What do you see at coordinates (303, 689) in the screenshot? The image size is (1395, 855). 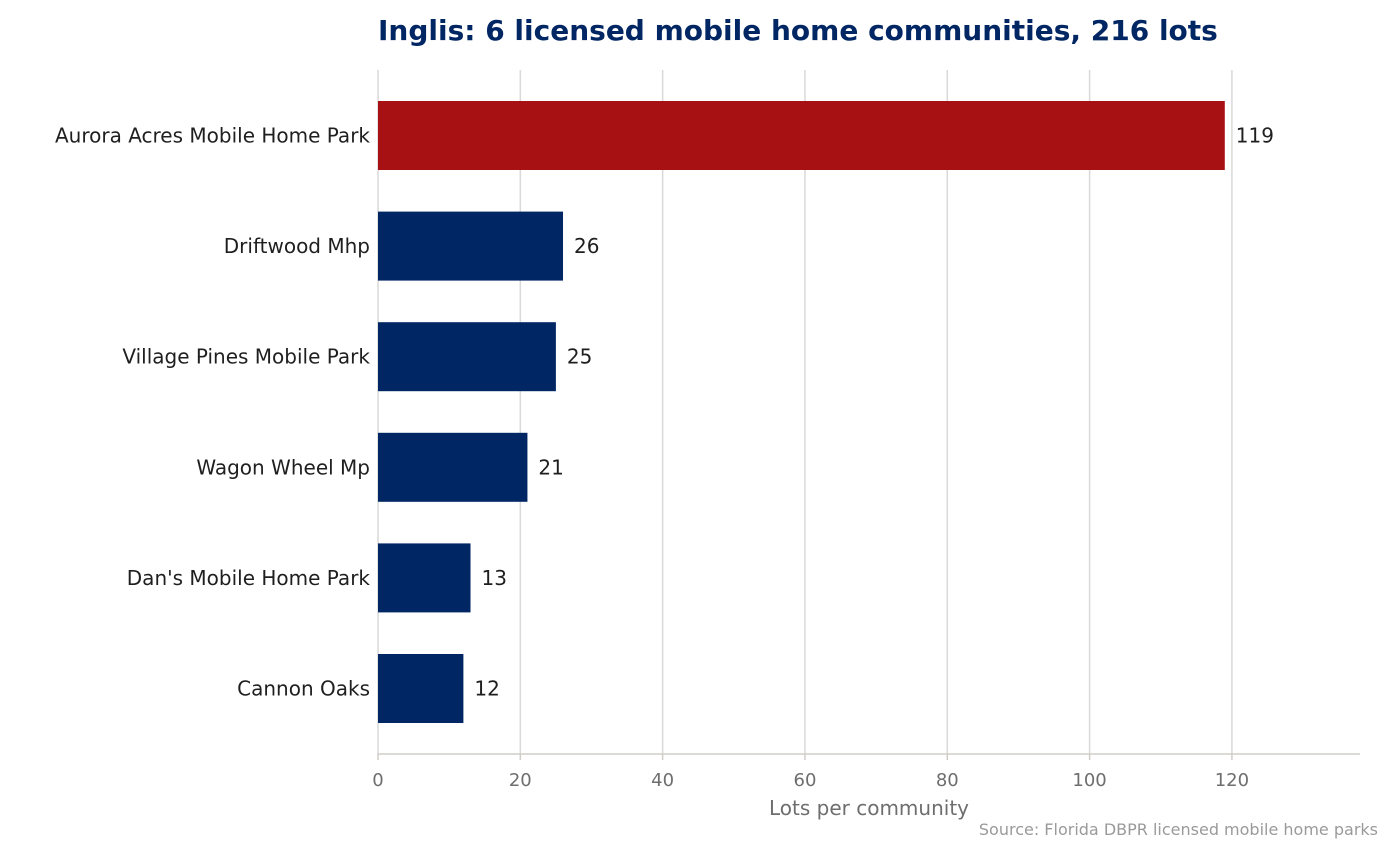 I see `category-label-5: Cannon Oaks` at bounding box center [303, 689].